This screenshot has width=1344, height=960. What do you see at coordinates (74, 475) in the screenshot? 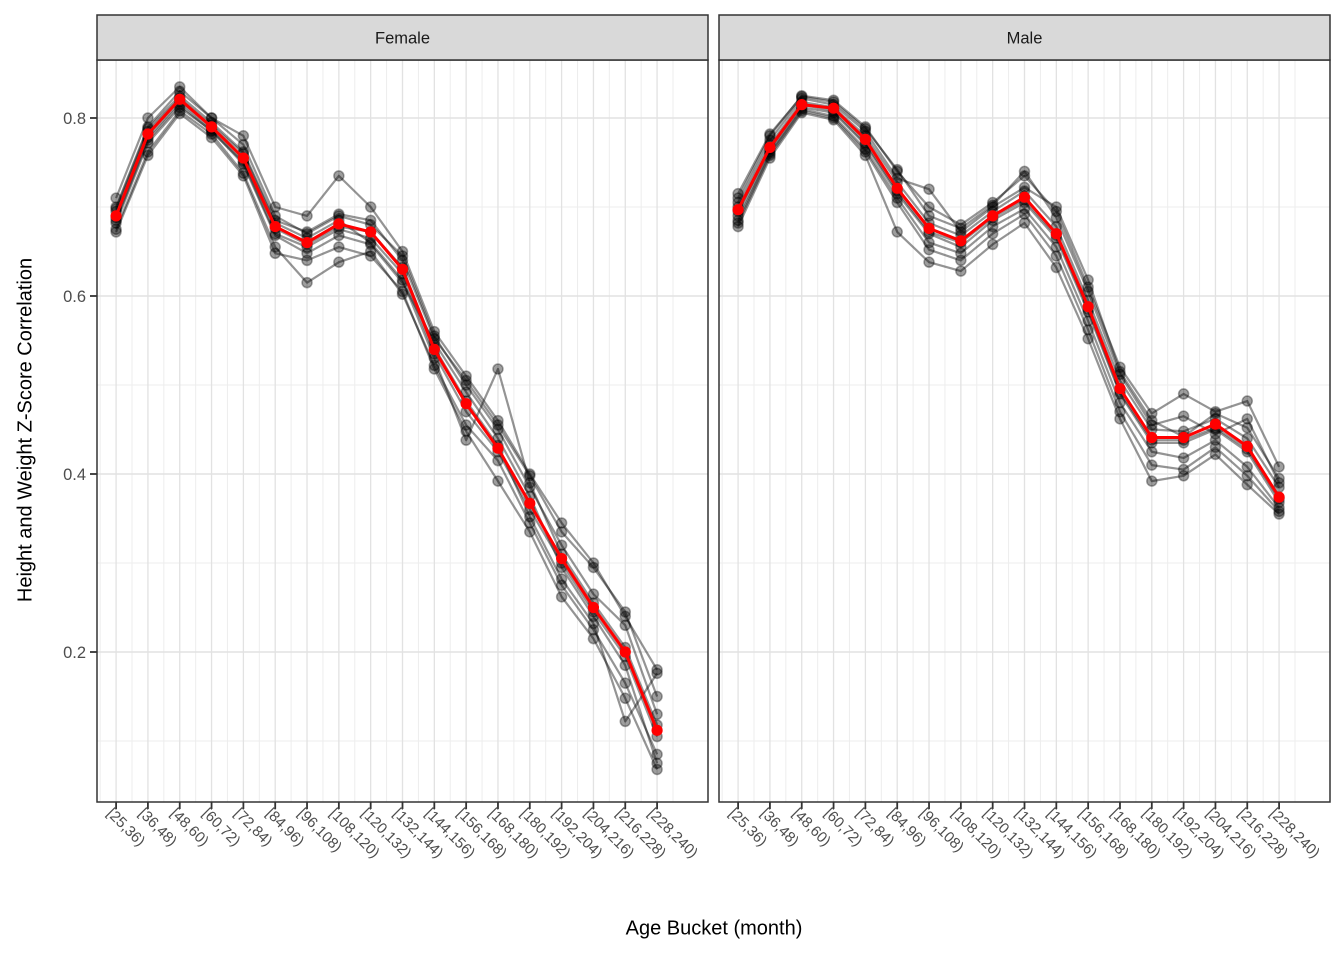
I see `y-tick-label: 0.4` at bounding box center [74, 475].